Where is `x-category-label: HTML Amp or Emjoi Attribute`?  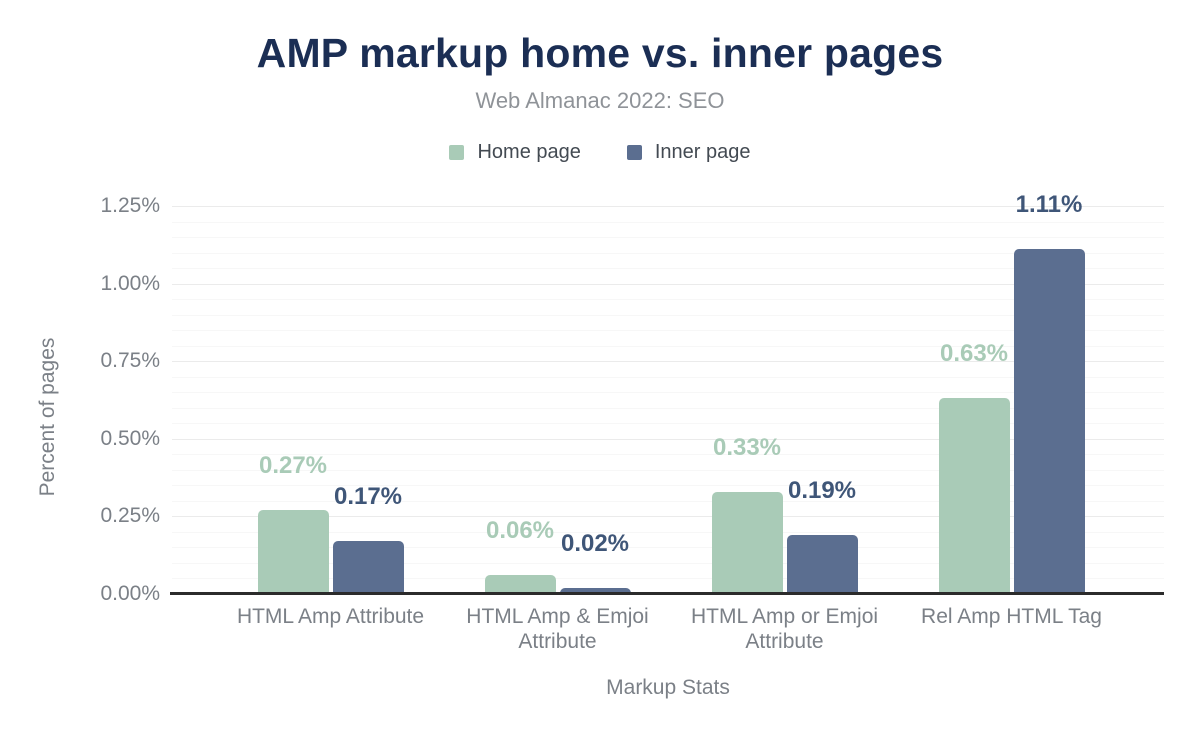 x-category-label: HTML Amp or Emjoi Attribute is located at coordinates (784, 629).